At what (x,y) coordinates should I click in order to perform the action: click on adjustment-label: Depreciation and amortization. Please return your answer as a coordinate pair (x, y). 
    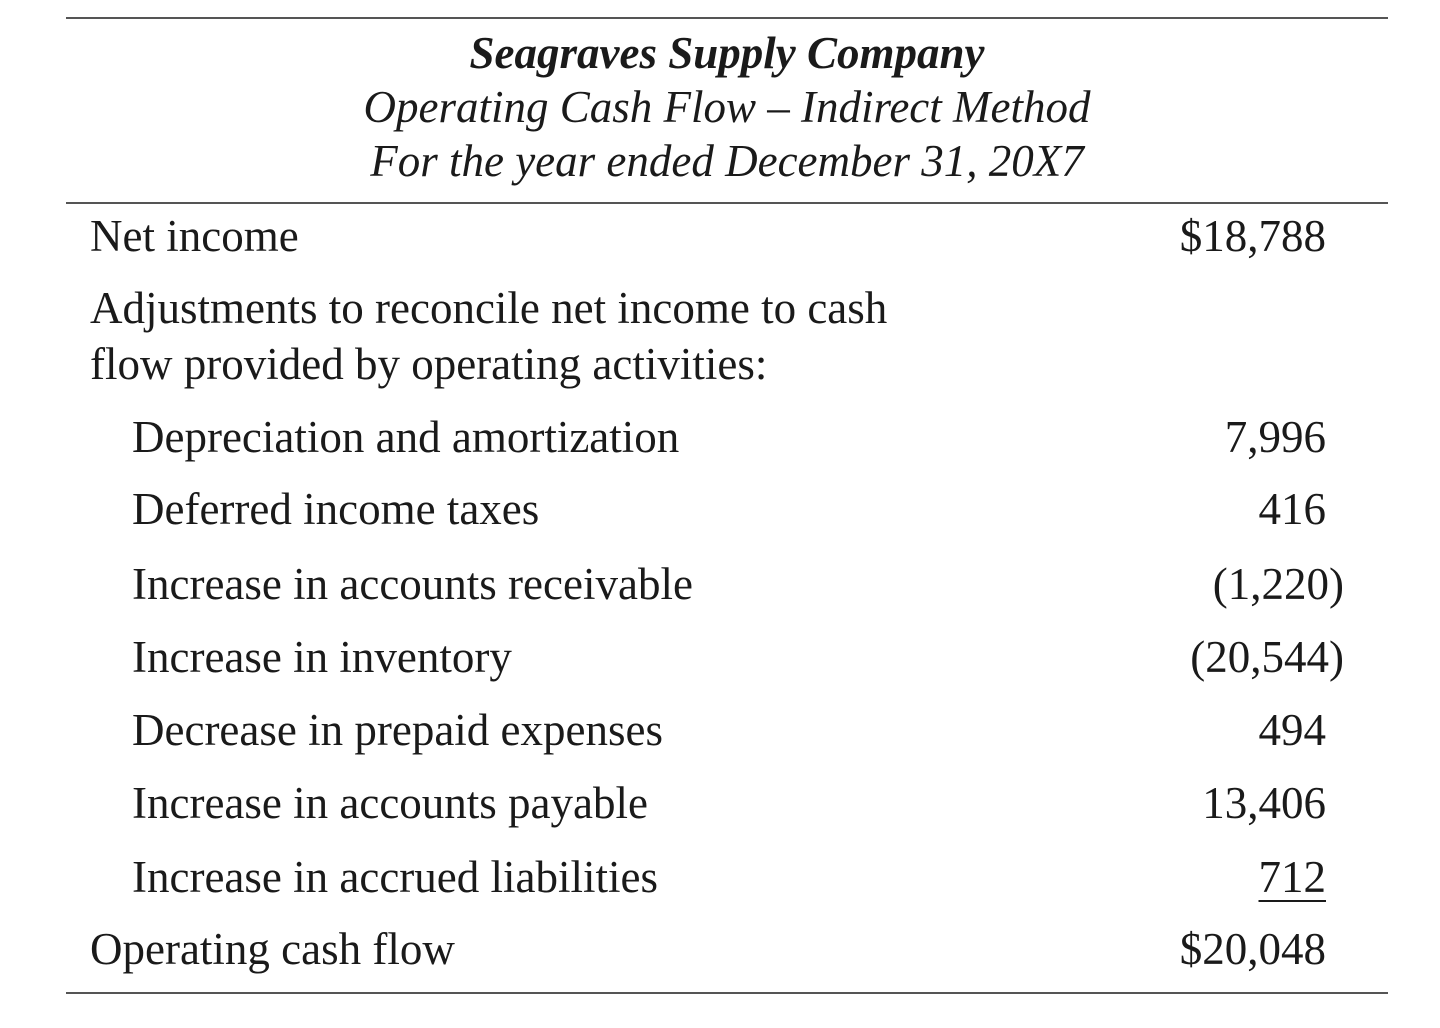
    Looking at the image, I should click on (406, 437).